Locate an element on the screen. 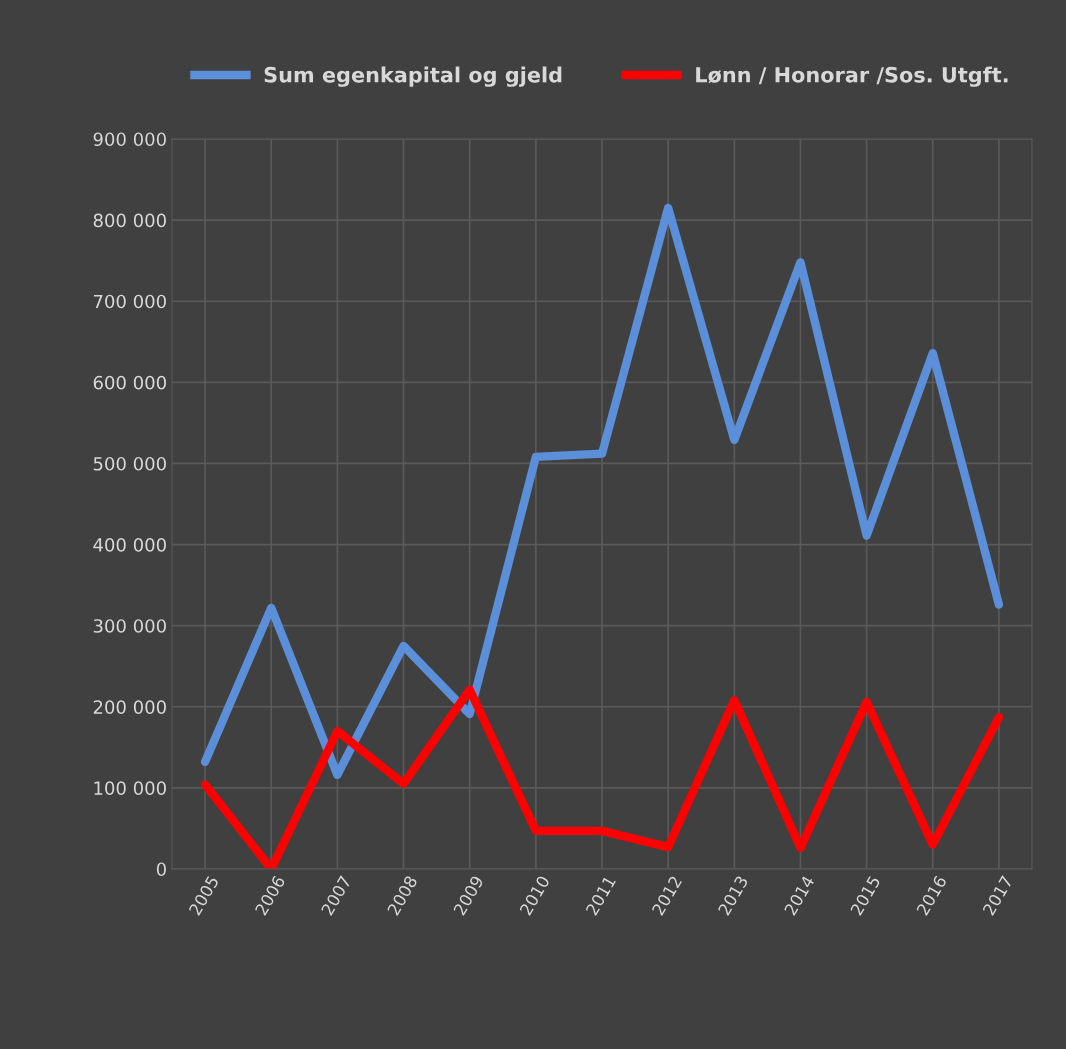  y-tick-label: 100 000 is located at coordinates (130, 788).